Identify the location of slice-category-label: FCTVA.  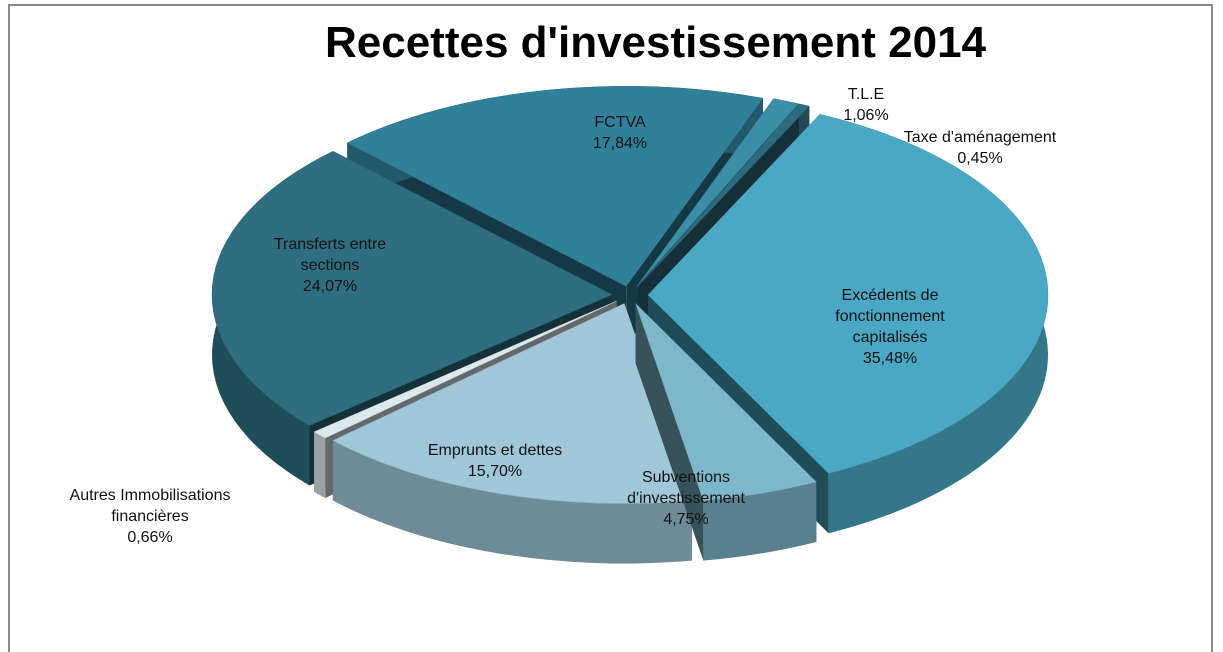
(620, 122).